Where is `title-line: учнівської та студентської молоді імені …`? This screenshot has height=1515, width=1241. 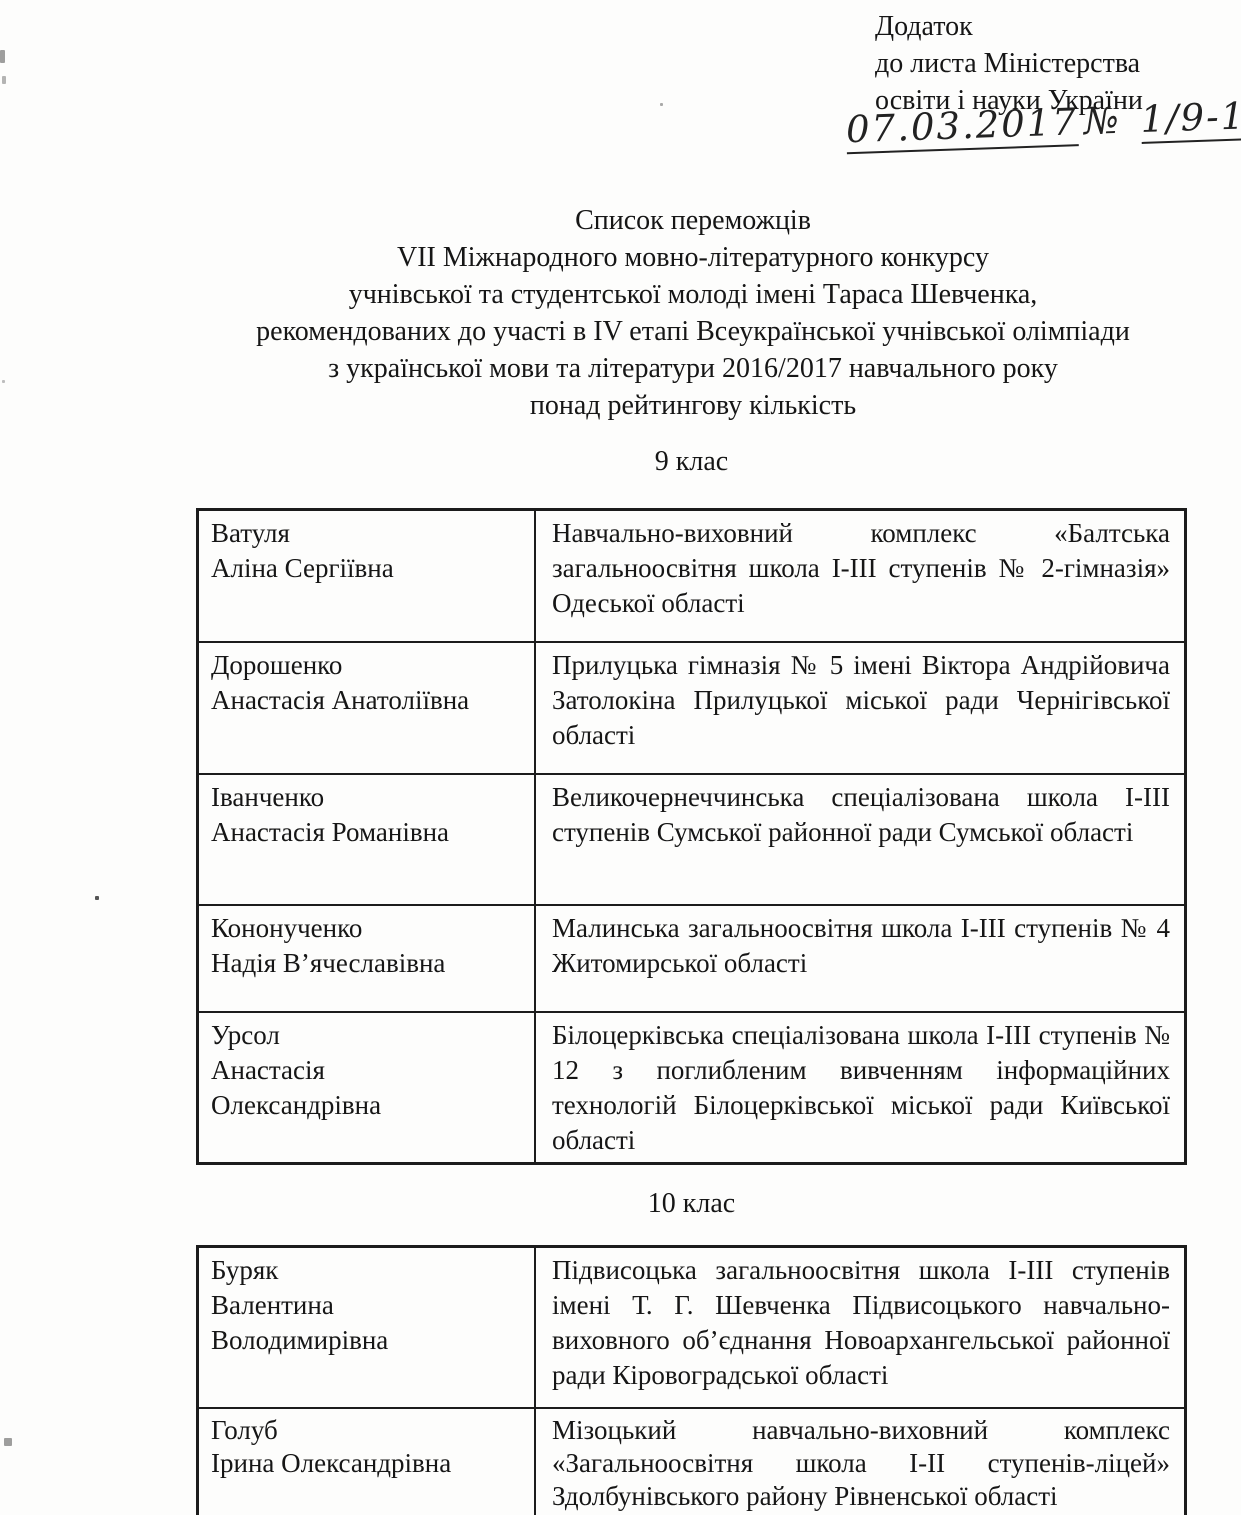 title-line: учнівської та студентської молоді імені … is located at coordinates (693, 294).